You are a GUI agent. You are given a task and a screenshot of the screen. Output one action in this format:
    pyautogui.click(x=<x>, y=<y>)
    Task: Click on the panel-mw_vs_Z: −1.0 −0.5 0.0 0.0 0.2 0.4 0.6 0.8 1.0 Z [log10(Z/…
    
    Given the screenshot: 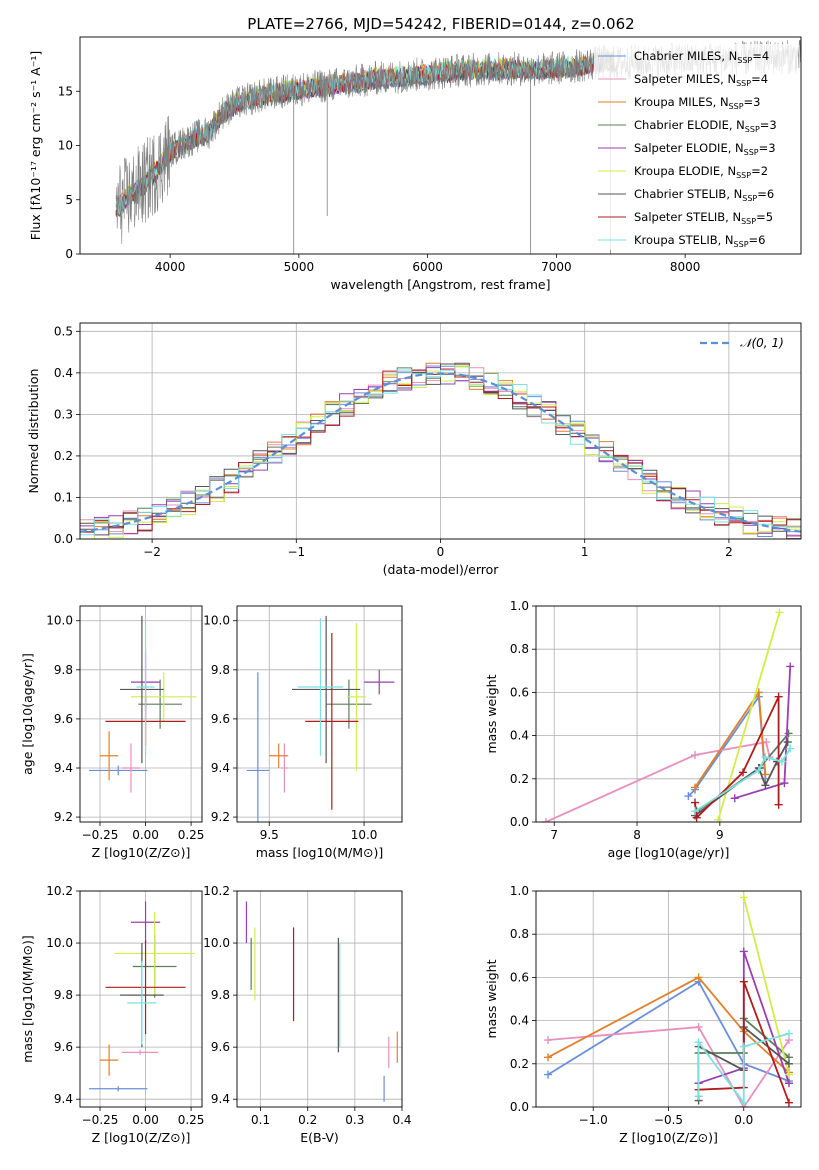 What is the action you would take?
    pyautogui.click(x=643, y=1014)
    